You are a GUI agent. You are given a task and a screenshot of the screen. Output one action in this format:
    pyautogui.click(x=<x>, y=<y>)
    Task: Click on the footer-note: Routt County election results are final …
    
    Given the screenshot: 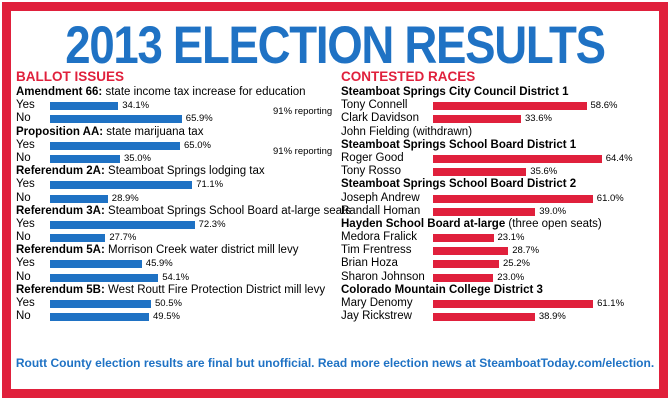 What is the action you would take?
    pyautogui.click(x=335, y=363)
    